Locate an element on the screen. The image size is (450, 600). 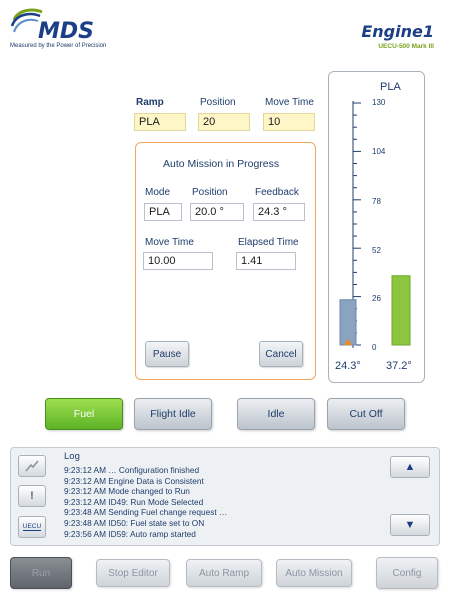
scroll-down-button: ▼ is located at coordinates (410, 525).